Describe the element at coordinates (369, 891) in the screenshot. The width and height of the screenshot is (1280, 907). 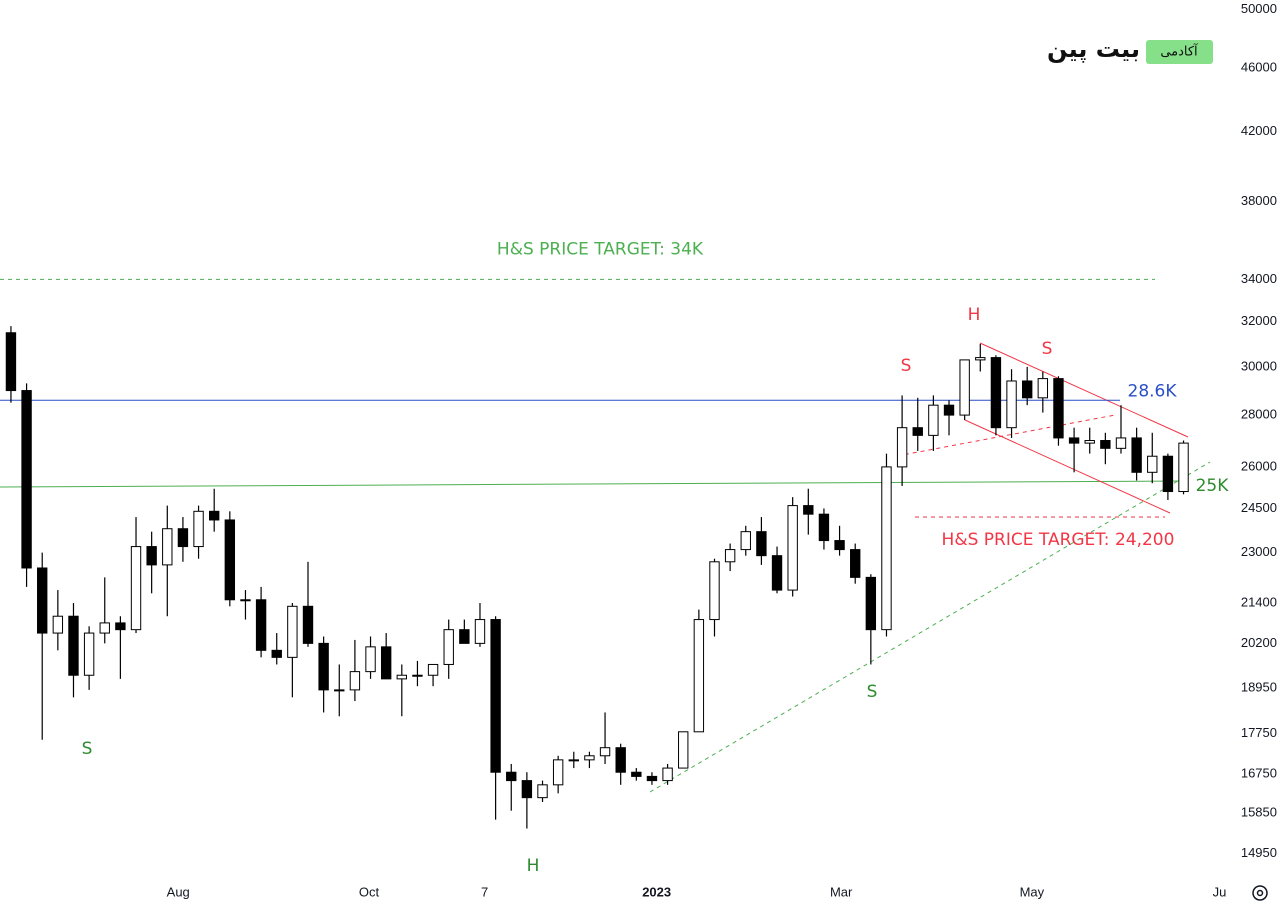
I see `x-tick-label: Oct` at that location.